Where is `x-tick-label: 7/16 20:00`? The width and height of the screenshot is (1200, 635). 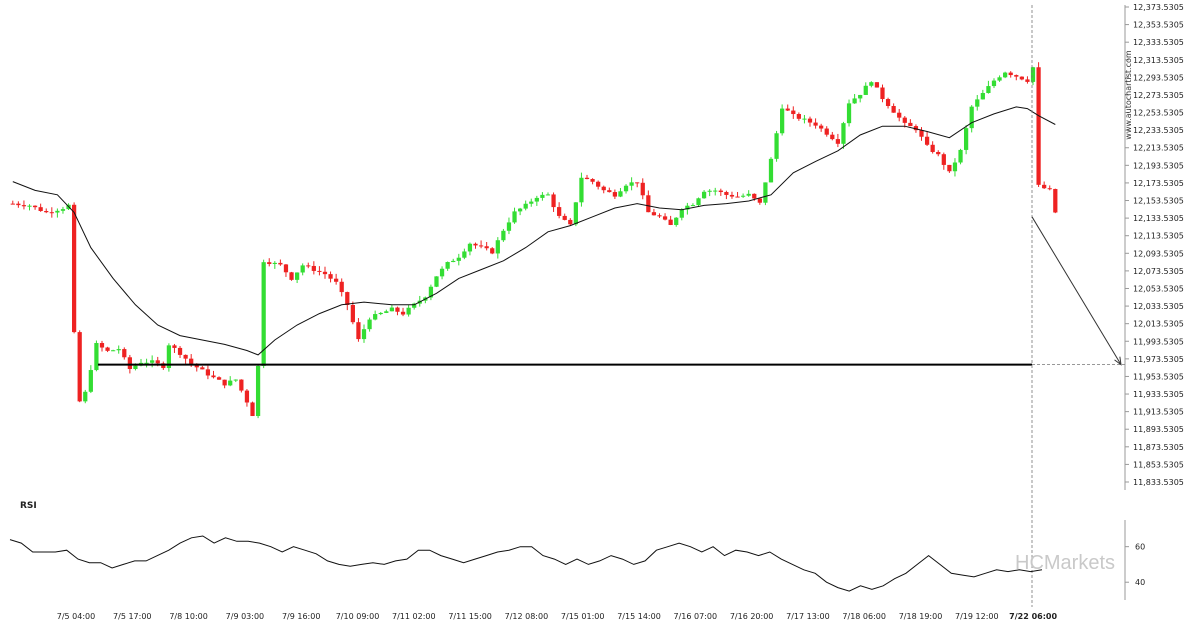 x-tick-label: 7/16 20:00 is located at coordinates (752, 616).